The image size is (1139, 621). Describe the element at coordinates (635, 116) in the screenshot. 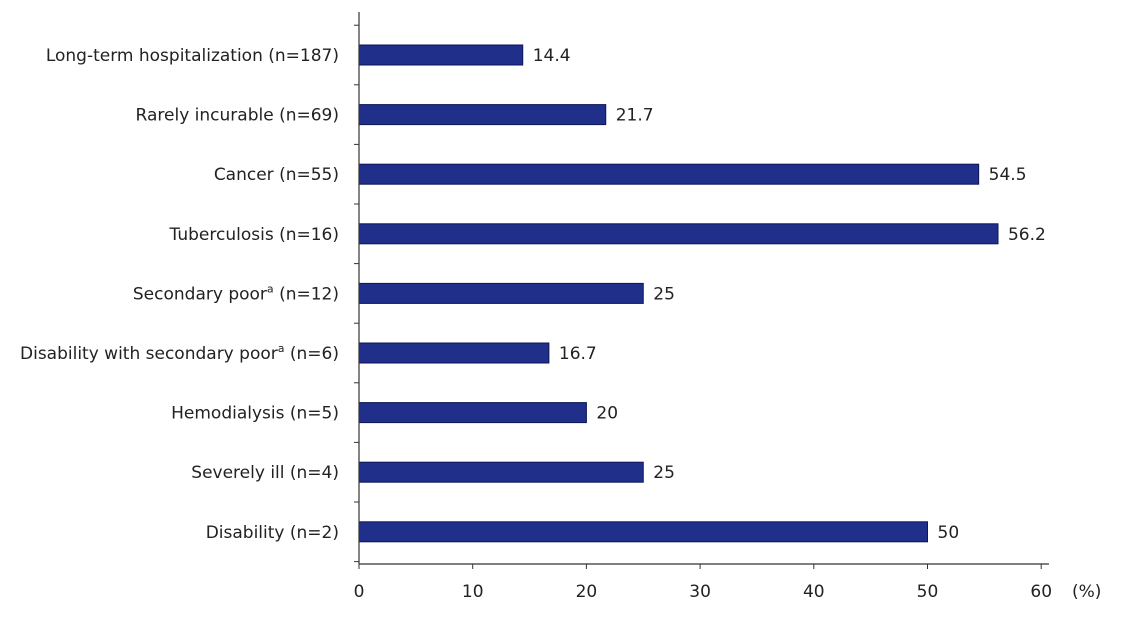

I see `value-label: 21.7` at that location.